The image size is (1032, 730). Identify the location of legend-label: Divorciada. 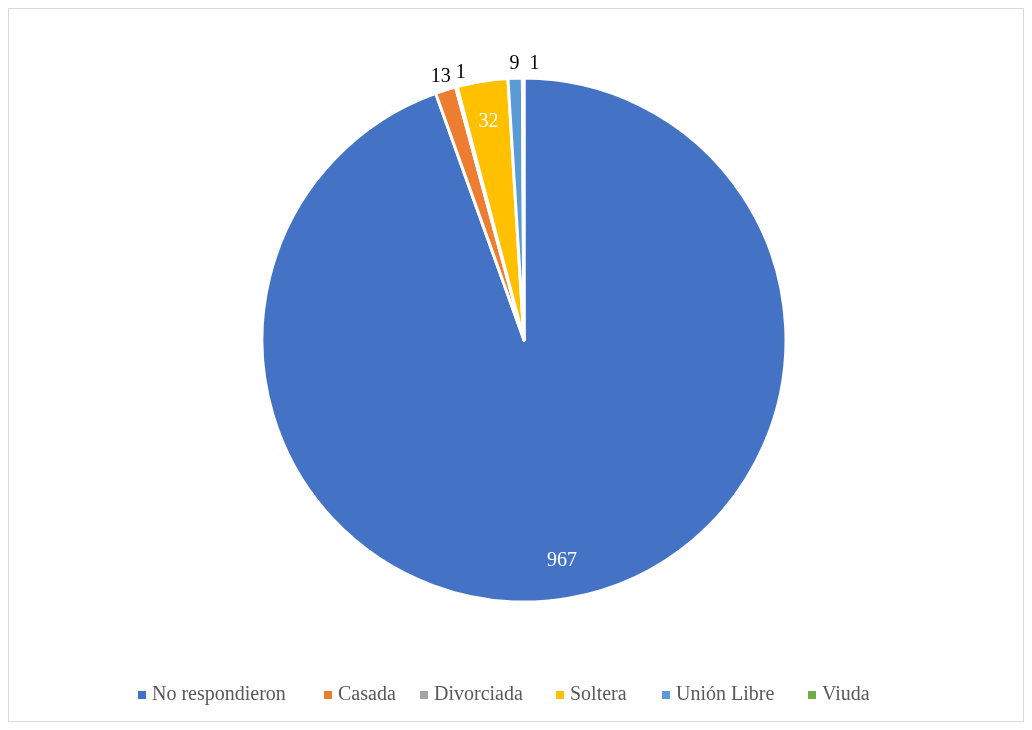
(478, 693).